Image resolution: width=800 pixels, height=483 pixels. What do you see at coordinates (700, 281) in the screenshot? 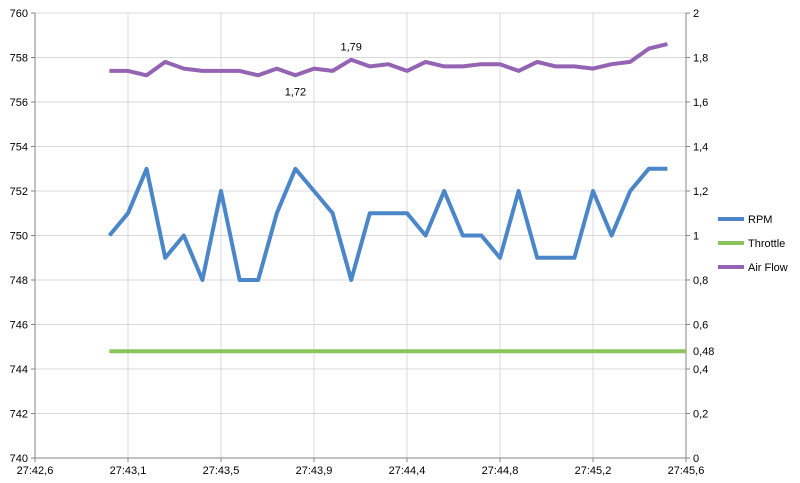
I see `y-right-tick-label: 0,8` at bounding box center [700, 281].